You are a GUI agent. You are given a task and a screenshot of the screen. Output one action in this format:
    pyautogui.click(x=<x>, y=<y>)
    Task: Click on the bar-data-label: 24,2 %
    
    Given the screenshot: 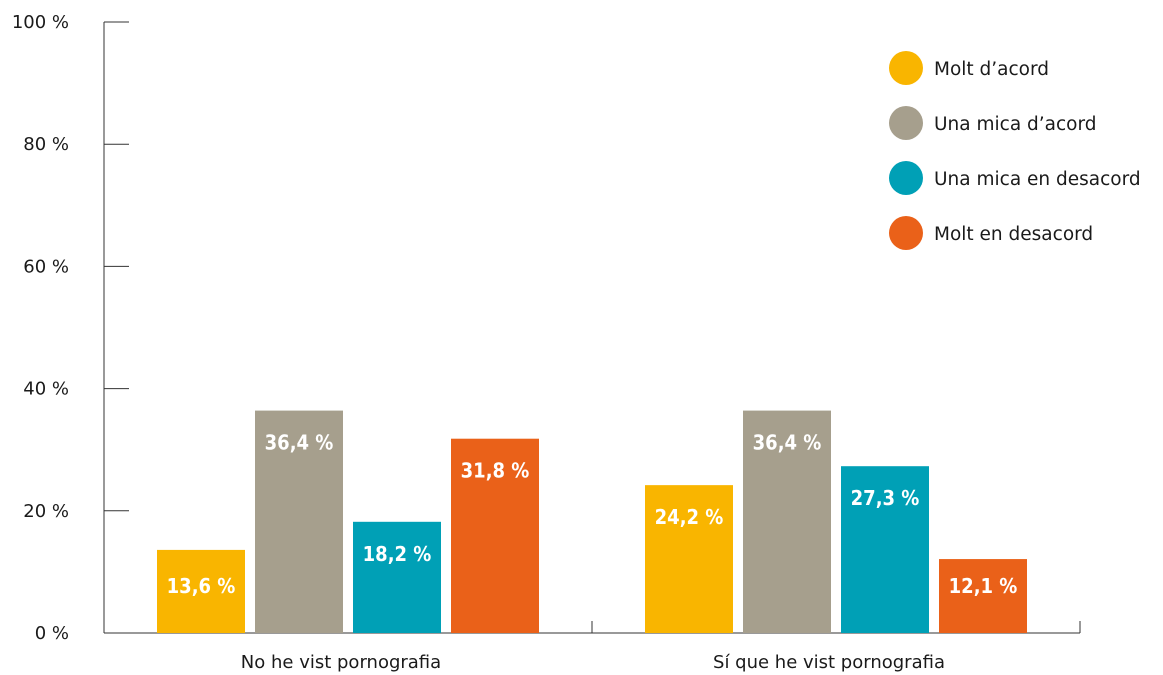 What is the action you would take?
    pyautogui.click(x=689, y=517)
    